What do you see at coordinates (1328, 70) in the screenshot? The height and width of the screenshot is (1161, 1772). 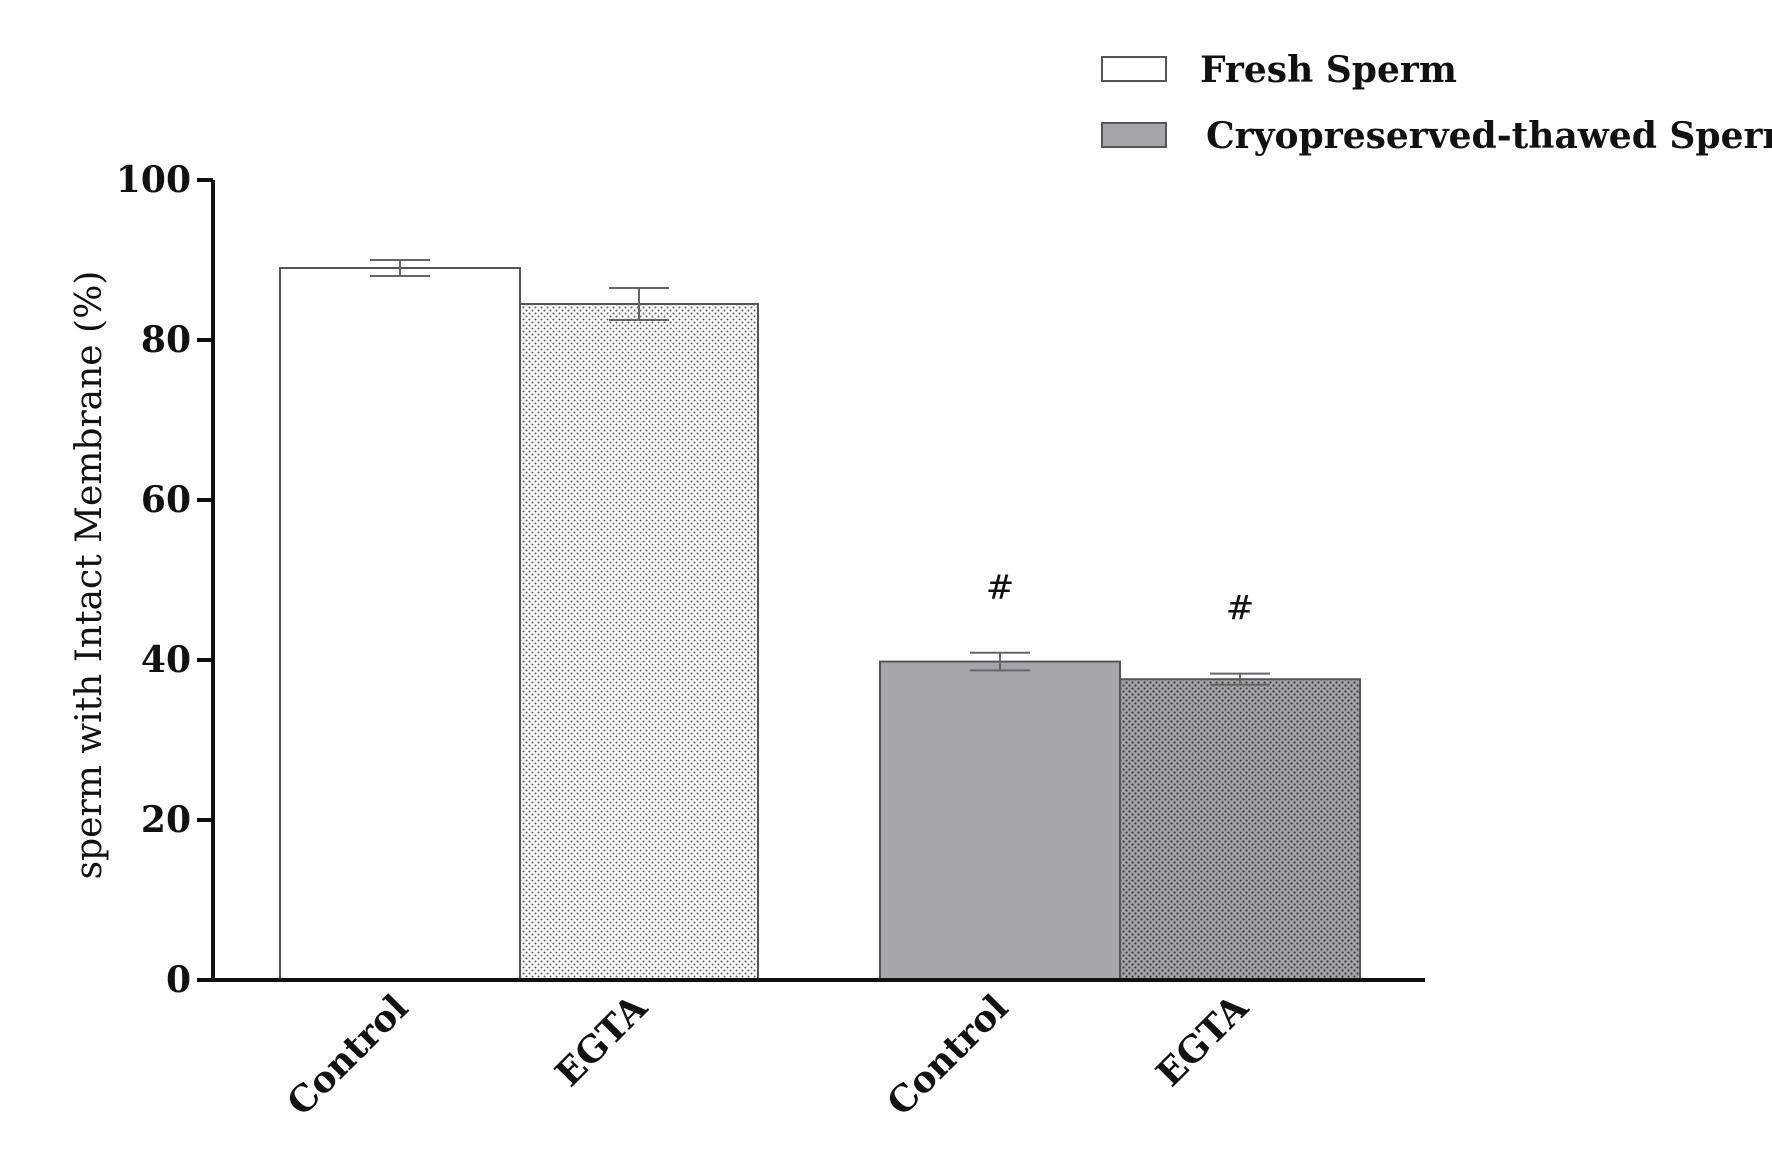 I see `legend-label-fresh: Fresh Sperm` at bounding box center [1328, 70].